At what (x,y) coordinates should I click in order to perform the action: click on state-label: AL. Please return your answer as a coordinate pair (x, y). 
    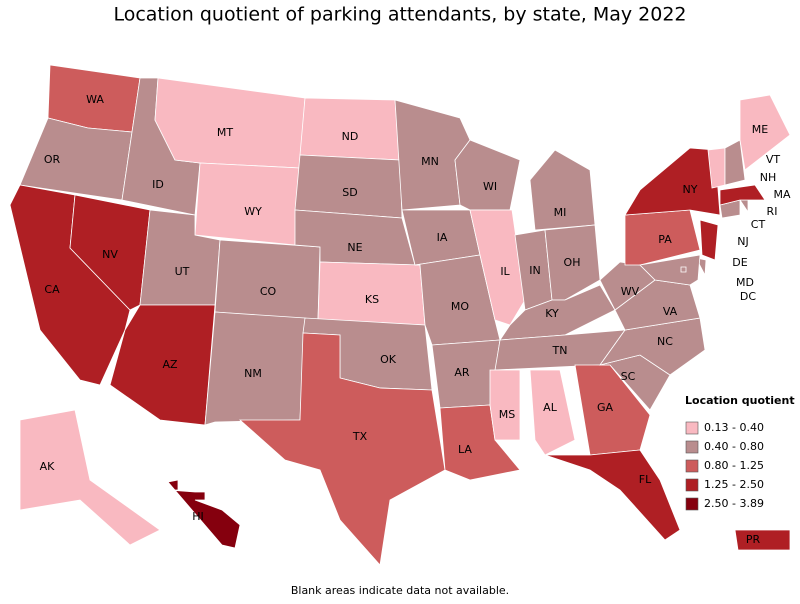
    Looking at the image, I should click on (550, 407).